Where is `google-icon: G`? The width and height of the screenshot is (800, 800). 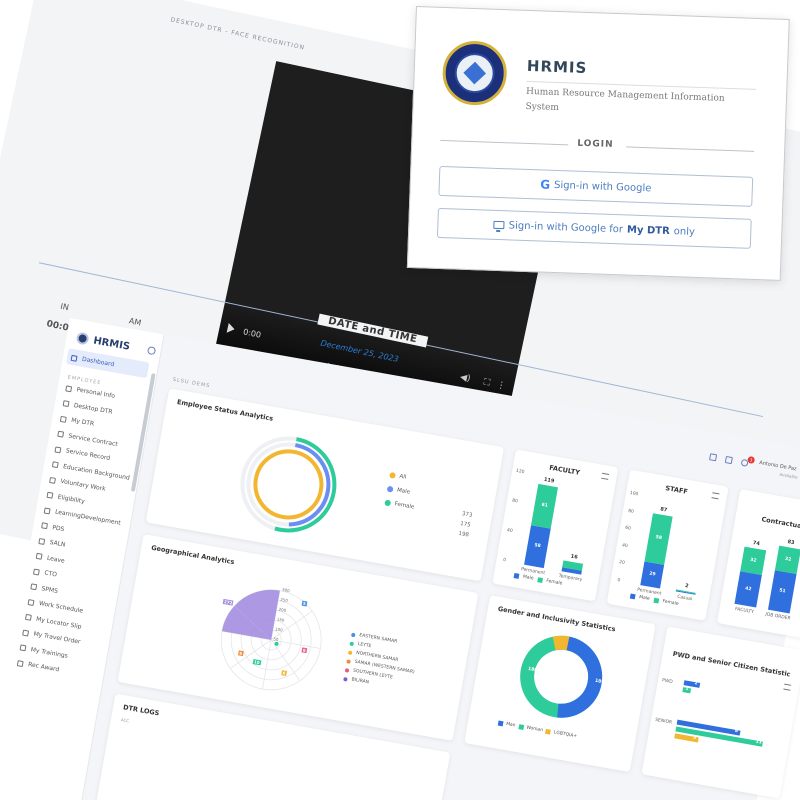 google-icon: G is located at coordinates (545, 184).